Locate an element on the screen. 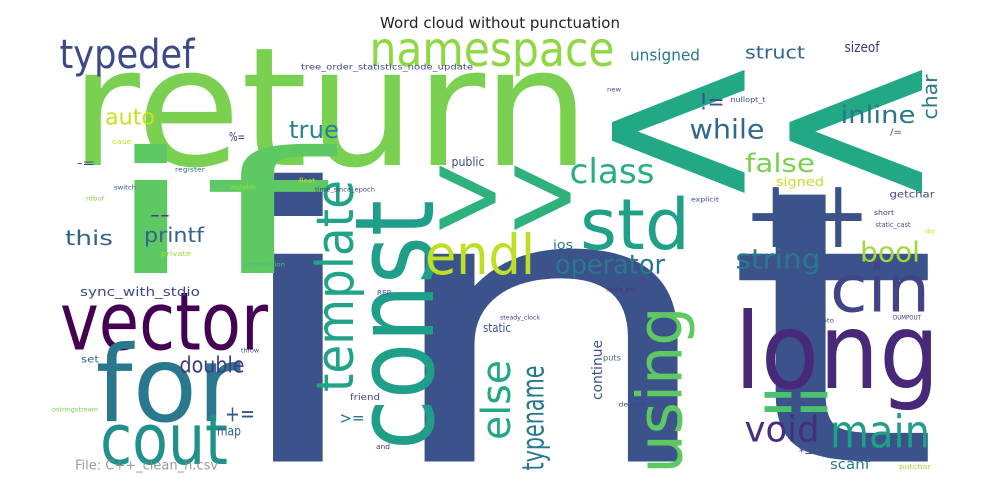 This screenshot has height=500, width=1000. word: do is located at coordinates (930, 232).